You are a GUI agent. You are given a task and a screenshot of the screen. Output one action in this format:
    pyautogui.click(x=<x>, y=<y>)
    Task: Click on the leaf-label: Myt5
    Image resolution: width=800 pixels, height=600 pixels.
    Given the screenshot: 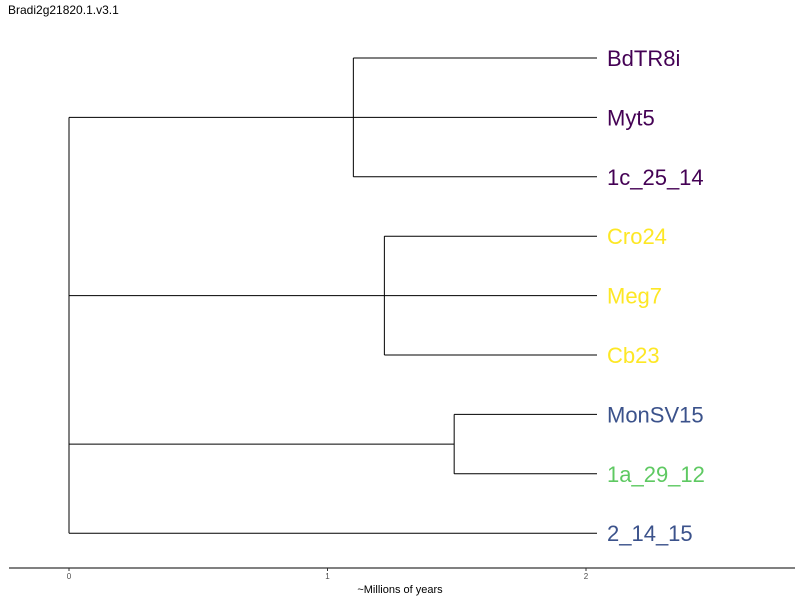 What is the action you would take?
    pyautogui.click(x=631, y=117)
    